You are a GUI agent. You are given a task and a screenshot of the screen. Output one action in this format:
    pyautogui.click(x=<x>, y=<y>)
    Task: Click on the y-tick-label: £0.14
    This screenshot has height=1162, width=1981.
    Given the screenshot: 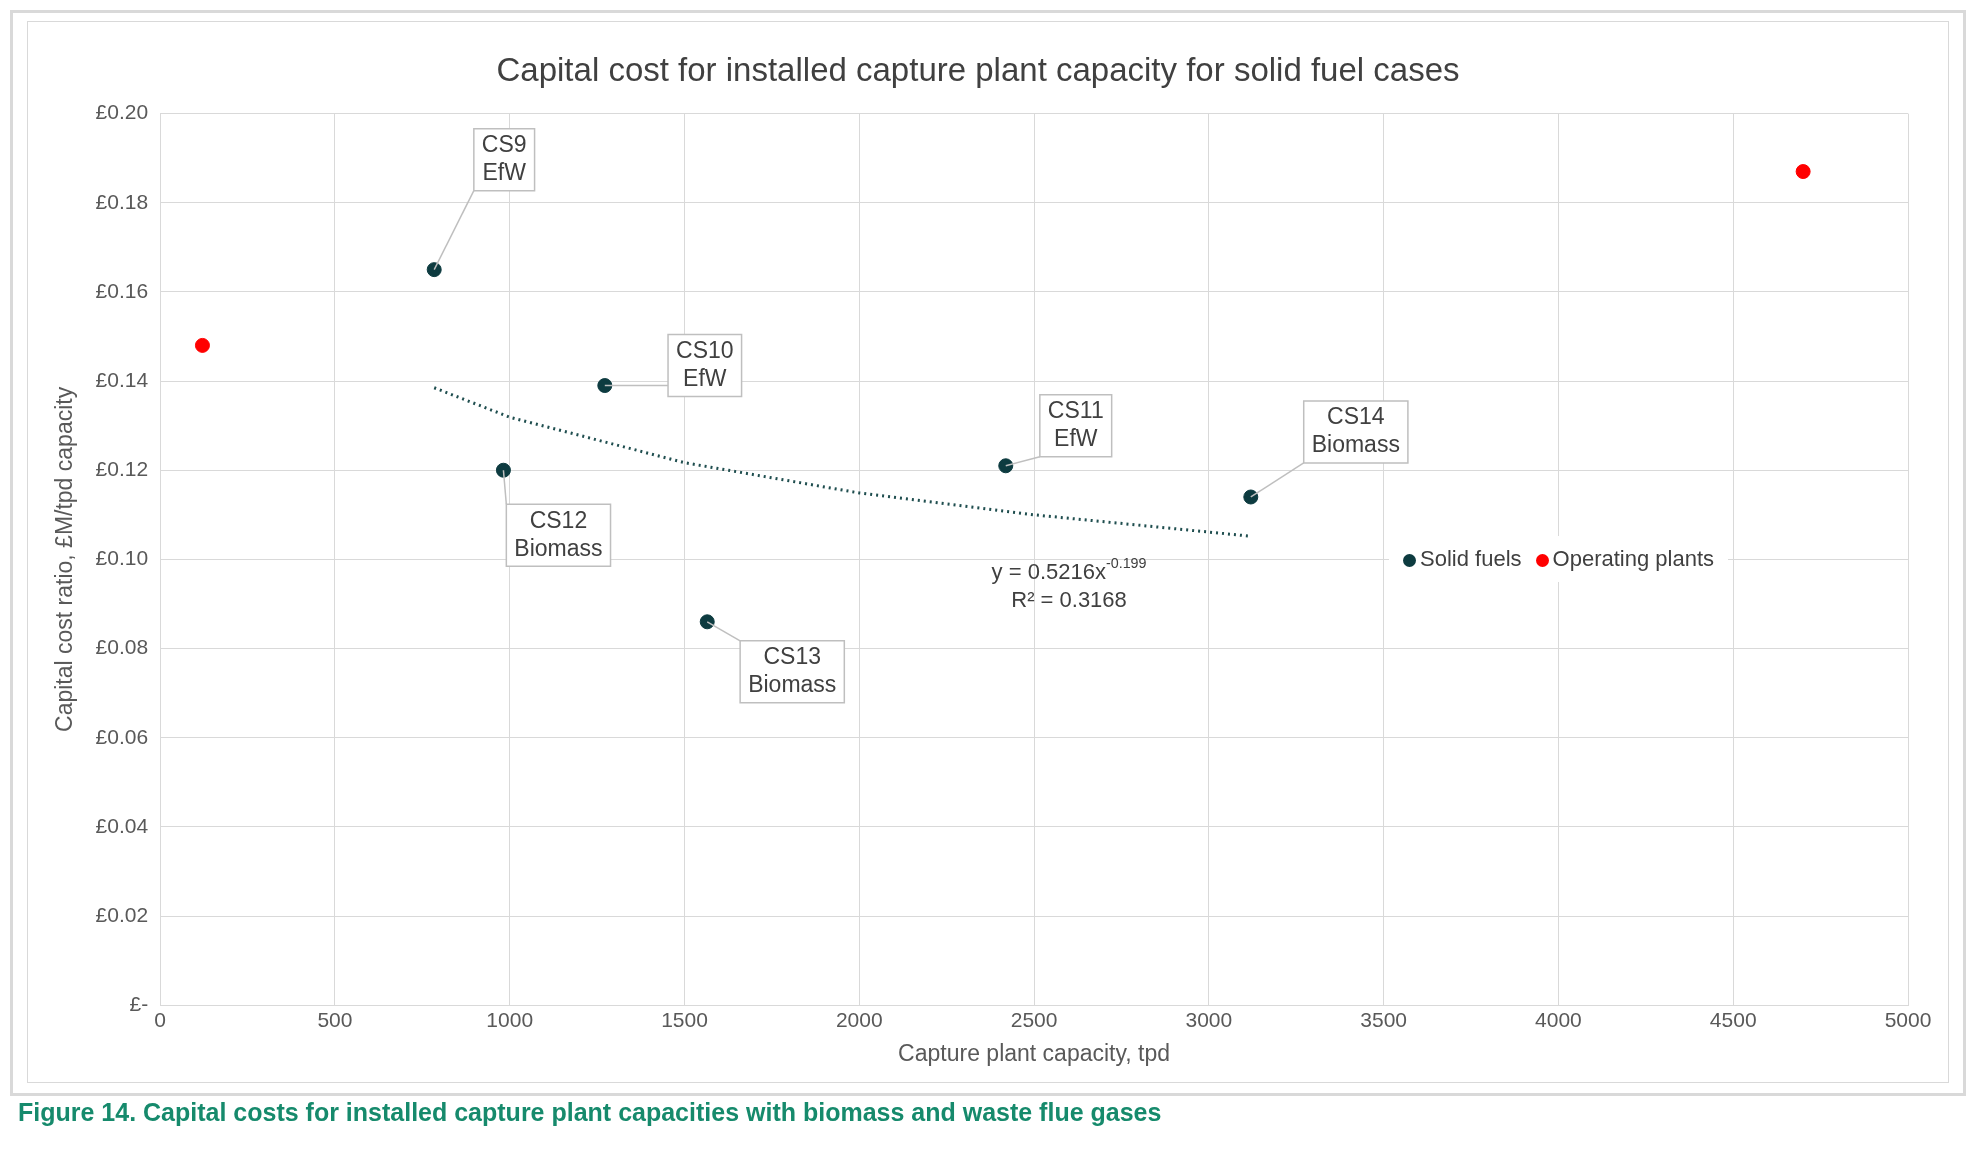 What is the action you would take?
    pyautogui.click(x=122, y=379)
    